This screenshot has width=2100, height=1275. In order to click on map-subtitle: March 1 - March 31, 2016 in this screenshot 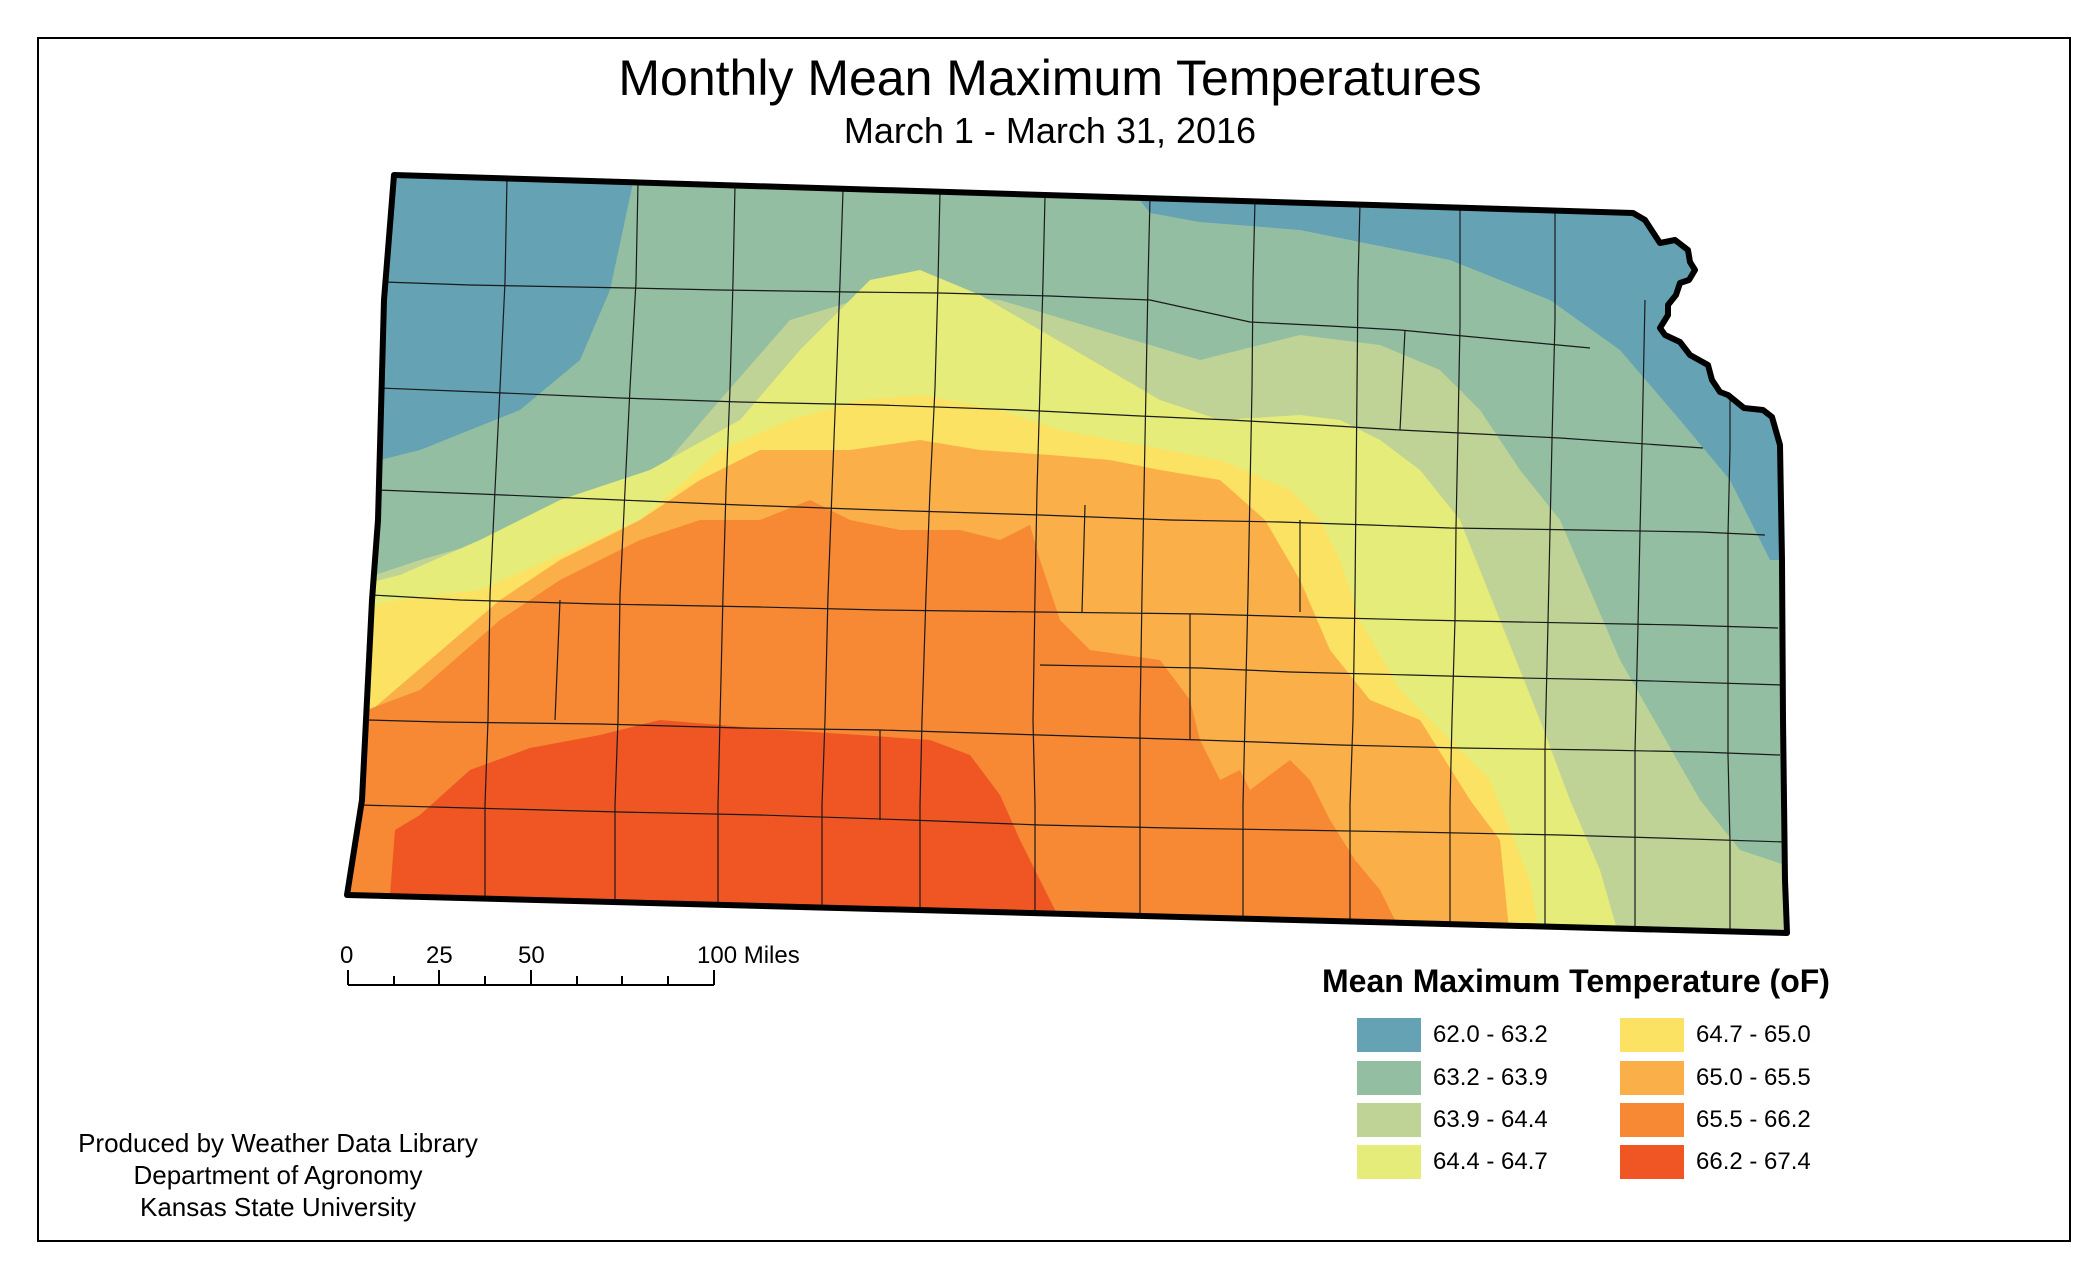, I will do `click(1050, 130)`.